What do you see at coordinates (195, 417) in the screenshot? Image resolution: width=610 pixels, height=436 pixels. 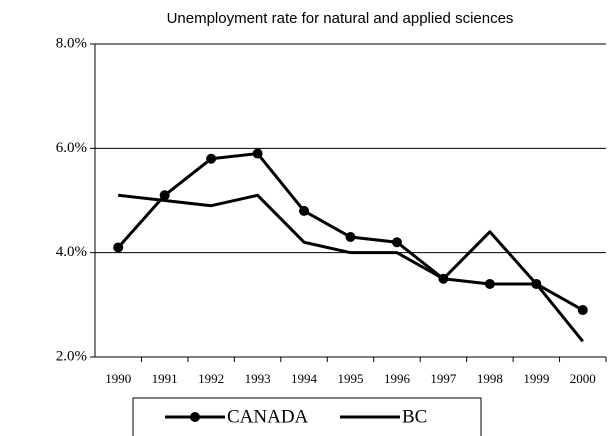 I see `legend-marker` at bounding box center [195, 417].